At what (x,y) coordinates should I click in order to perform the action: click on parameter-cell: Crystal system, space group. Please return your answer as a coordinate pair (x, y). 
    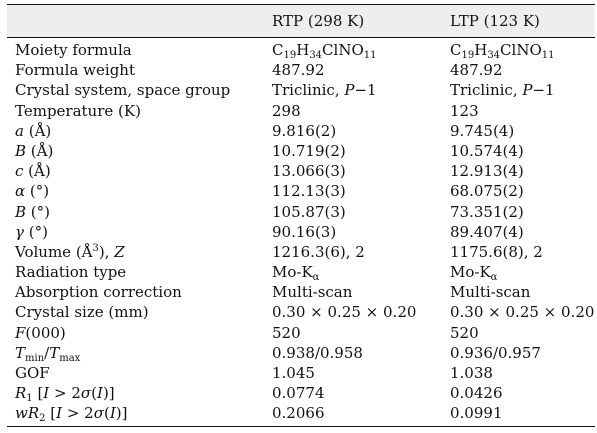
    Looking at the image, I should click on (123, 90).